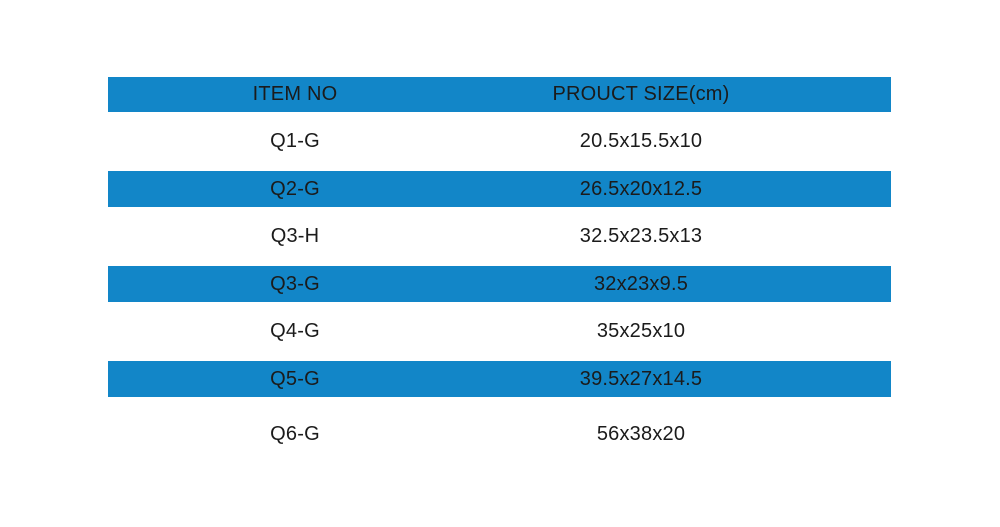  I want to click on table-row: Q2-G 26.5x20x12.5, so click(499, 189).